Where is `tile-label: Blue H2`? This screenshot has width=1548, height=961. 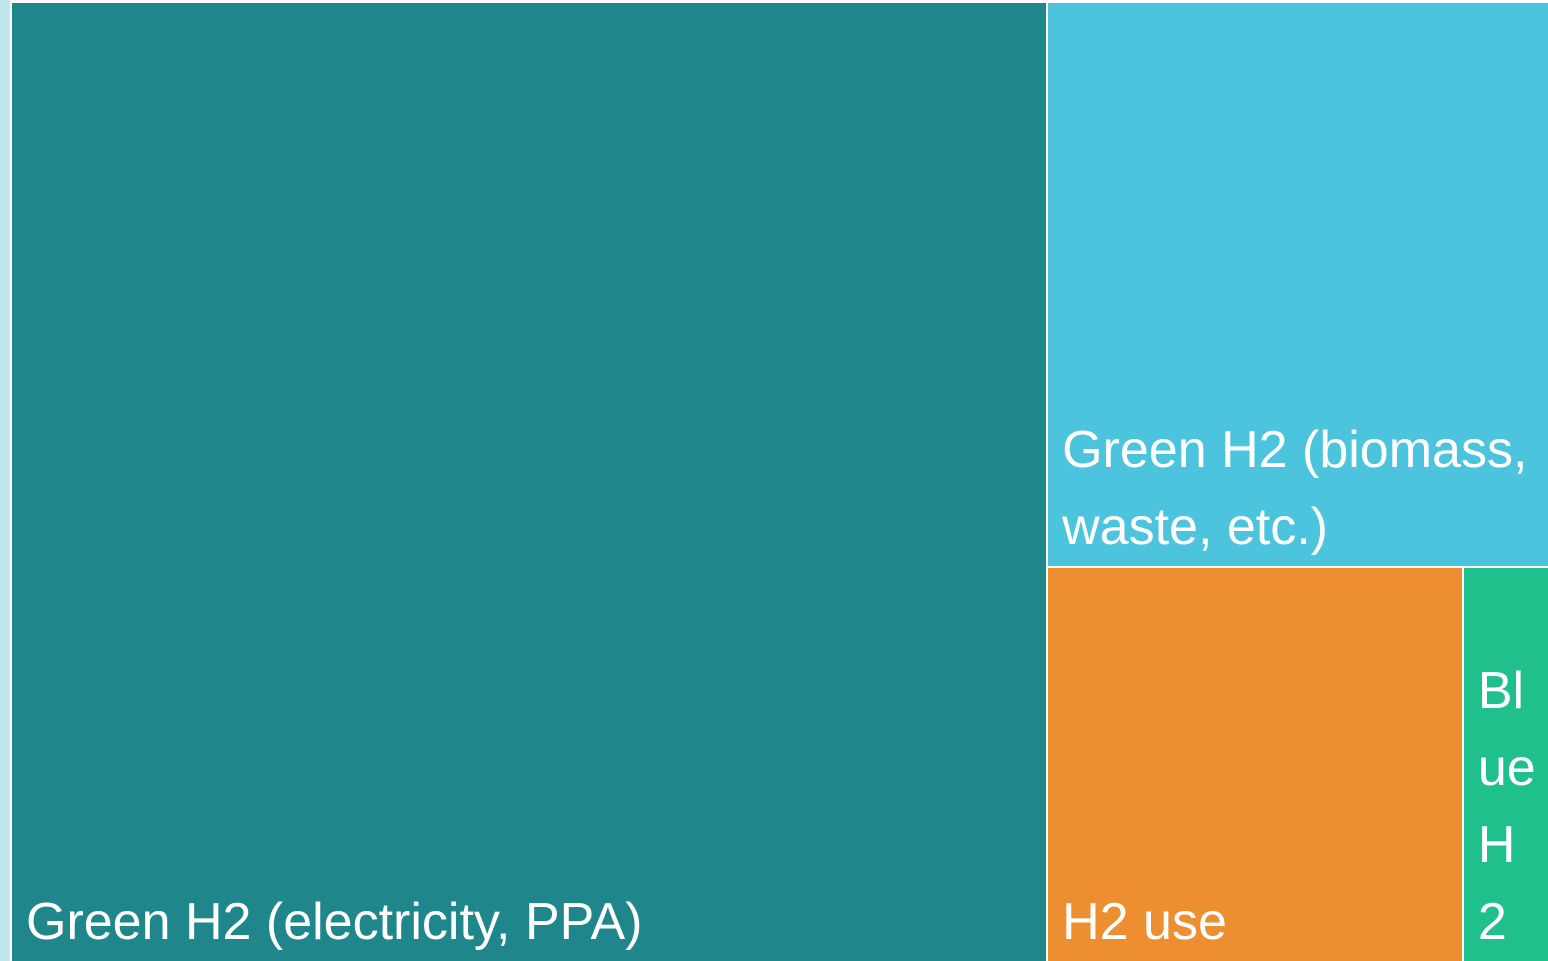 tile-label: Blue H2 is located at coordinates (1506, 806).